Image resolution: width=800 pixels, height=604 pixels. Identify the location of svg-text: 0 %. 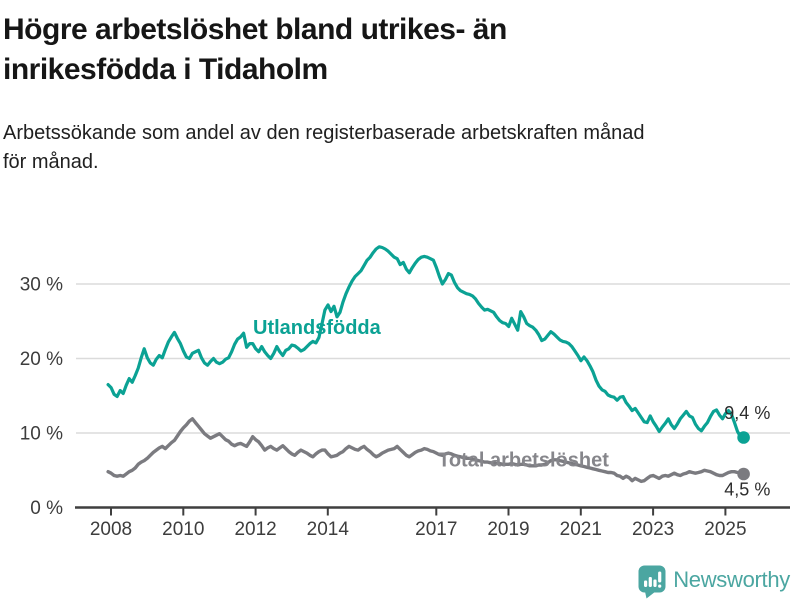
(46, 508).